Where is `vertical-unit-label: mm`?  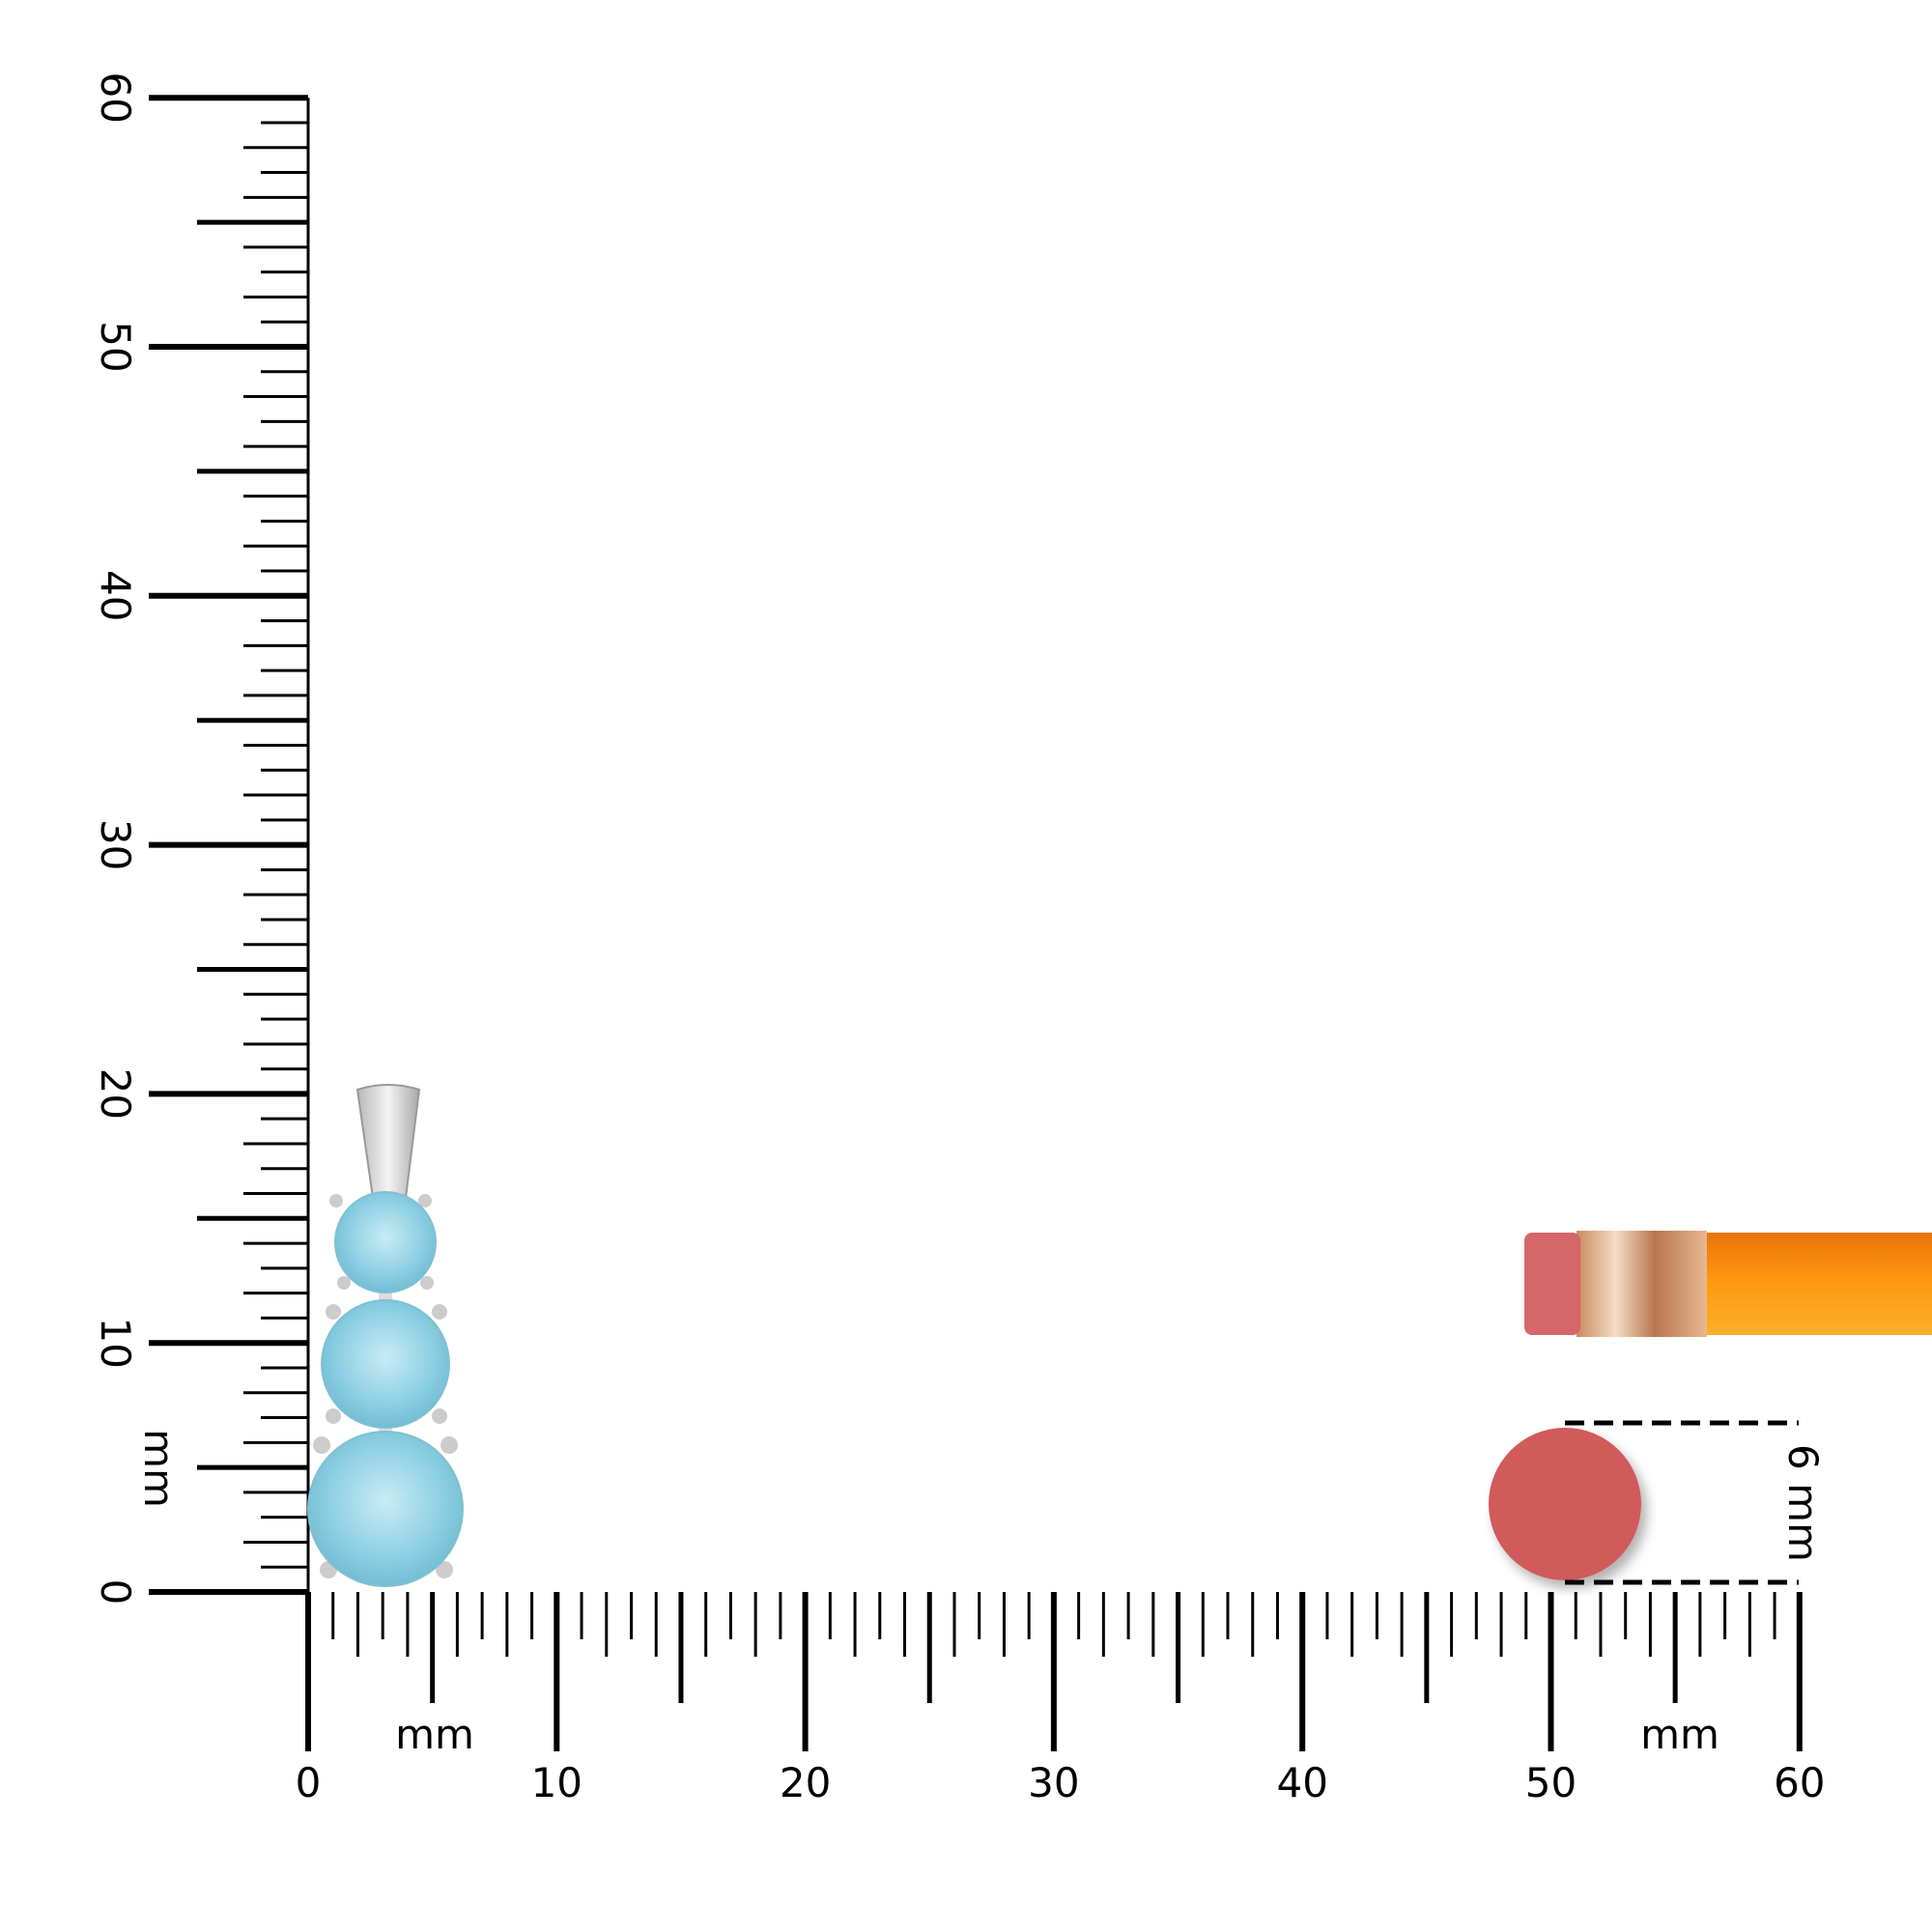 vertical-unit-label: mm is located at coordinates (159, 1468).